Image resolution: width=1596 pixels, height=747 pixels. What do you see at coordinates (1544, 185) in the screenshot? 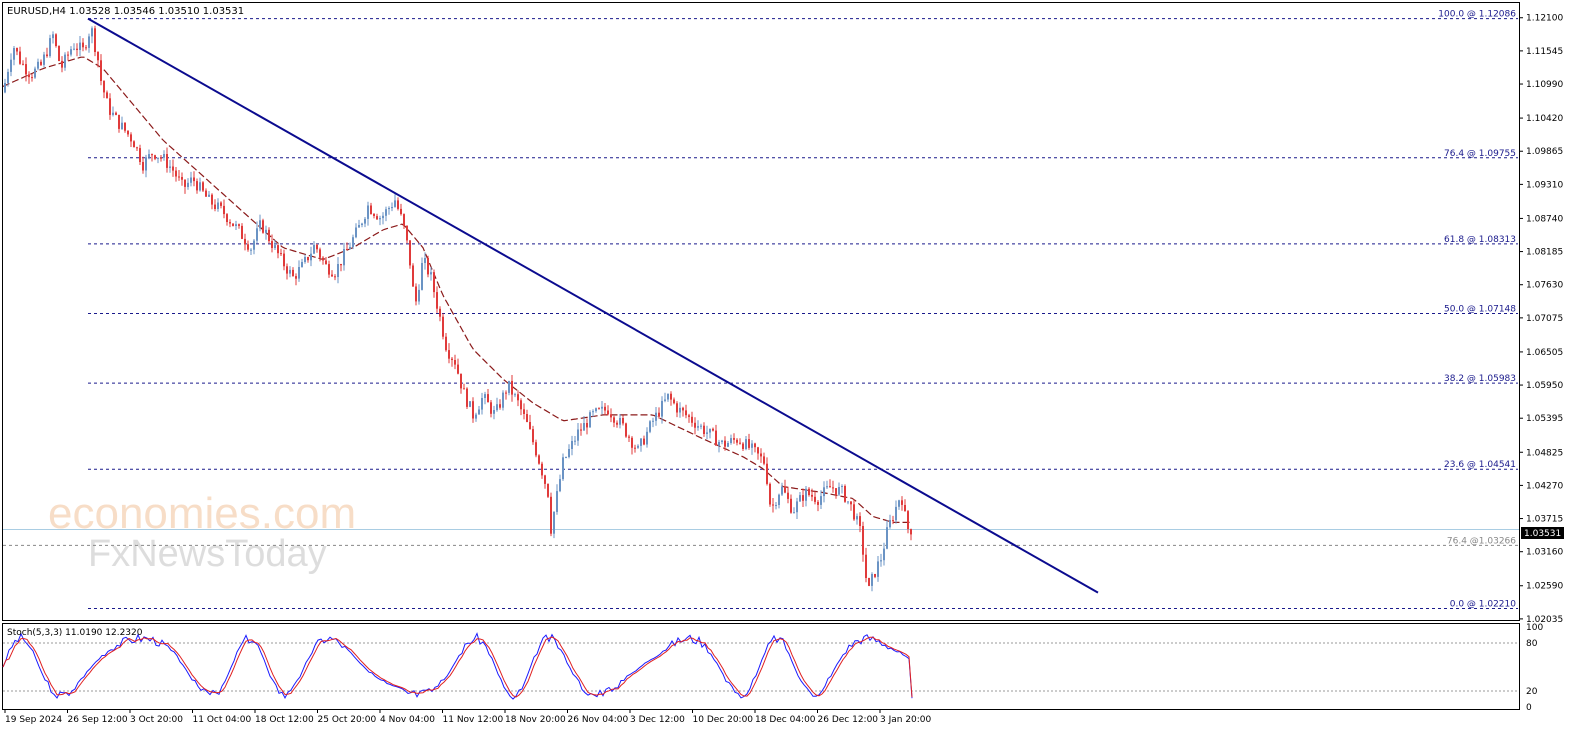
I see `price-tick-label: 1.09310` at bounding box center [1544, 185].